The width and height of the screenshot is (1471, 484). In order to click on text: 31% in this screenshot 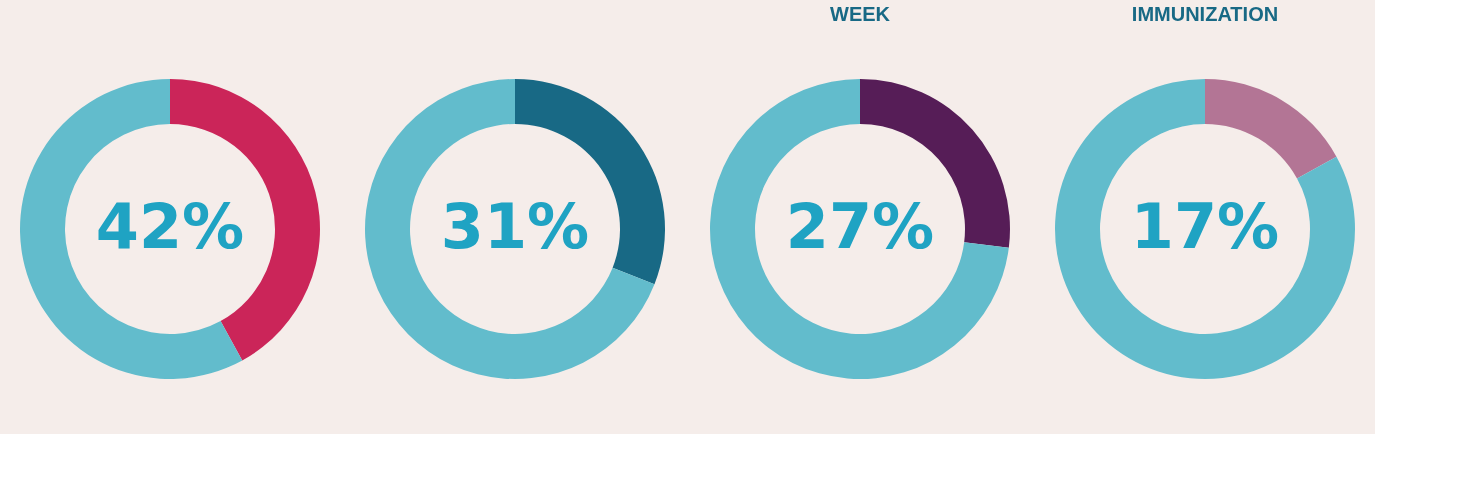, I will do `click(515, 226)`.